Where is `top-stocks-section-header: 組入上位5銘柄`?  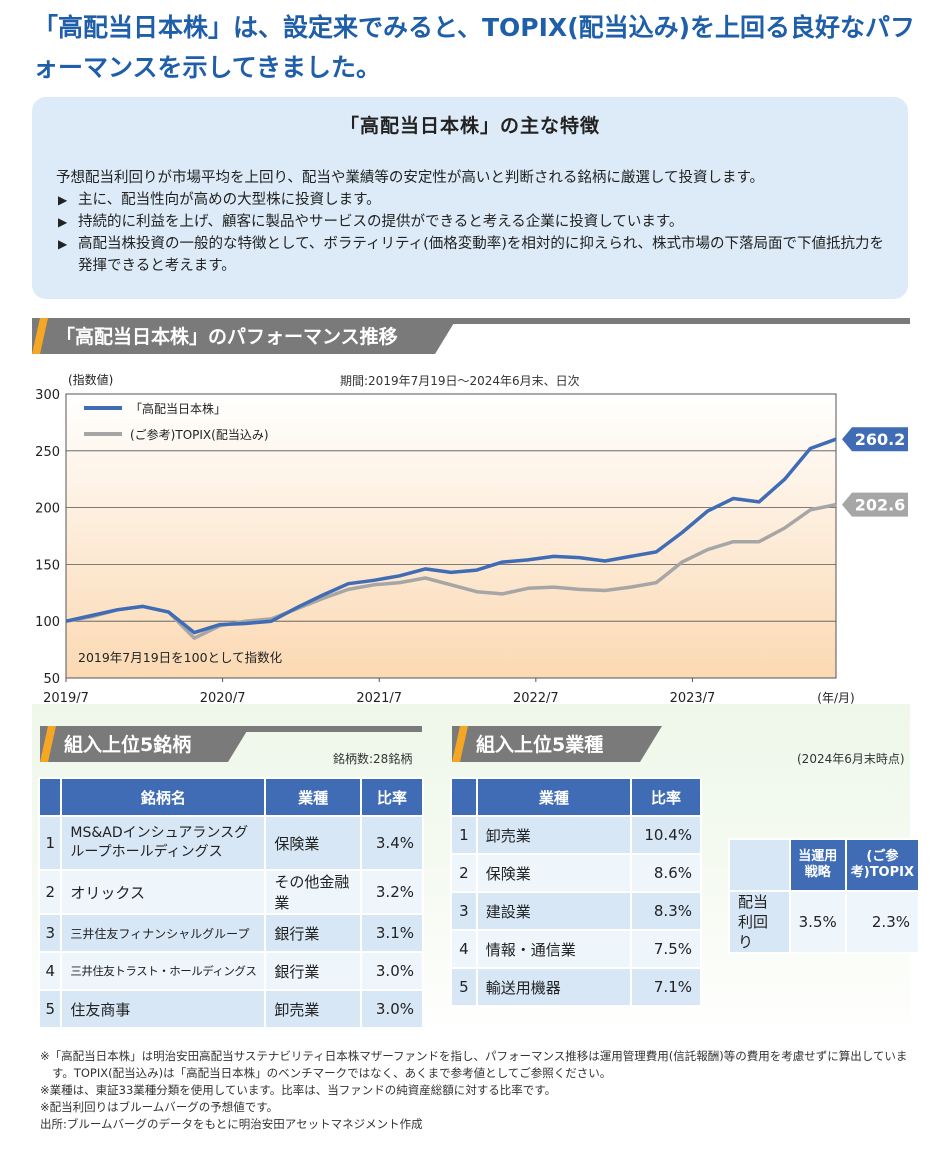 top-stocks-section-header: 組入上位5銘柄 is located at coordinates (231, 744).